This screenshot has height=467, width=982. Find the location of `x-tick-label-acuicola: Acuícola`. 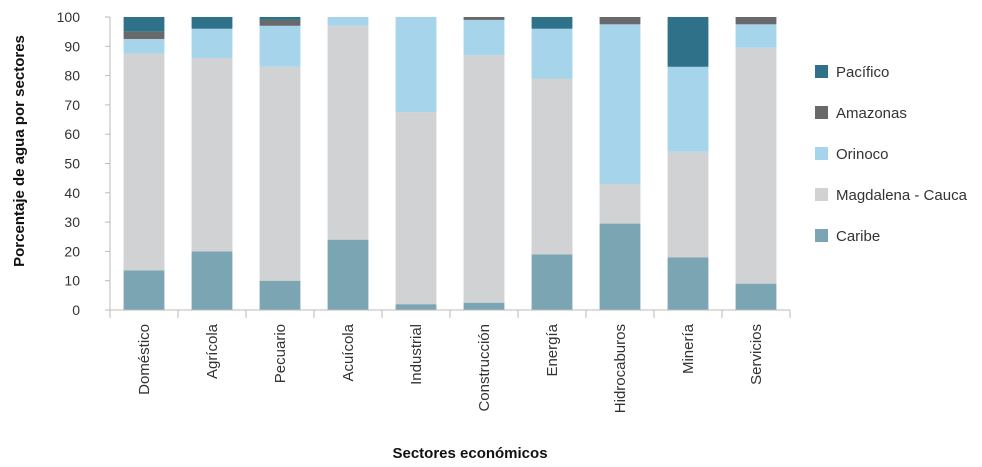

x-tick-label-acuicola: Acuícola is located at coordinates (348, 352).